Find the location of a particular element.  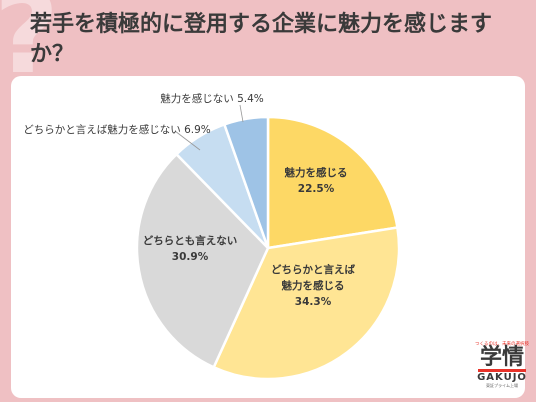

slice-label: どちらかと言えば魅力を感じない 6.9% is located at coordinates (117, 129).